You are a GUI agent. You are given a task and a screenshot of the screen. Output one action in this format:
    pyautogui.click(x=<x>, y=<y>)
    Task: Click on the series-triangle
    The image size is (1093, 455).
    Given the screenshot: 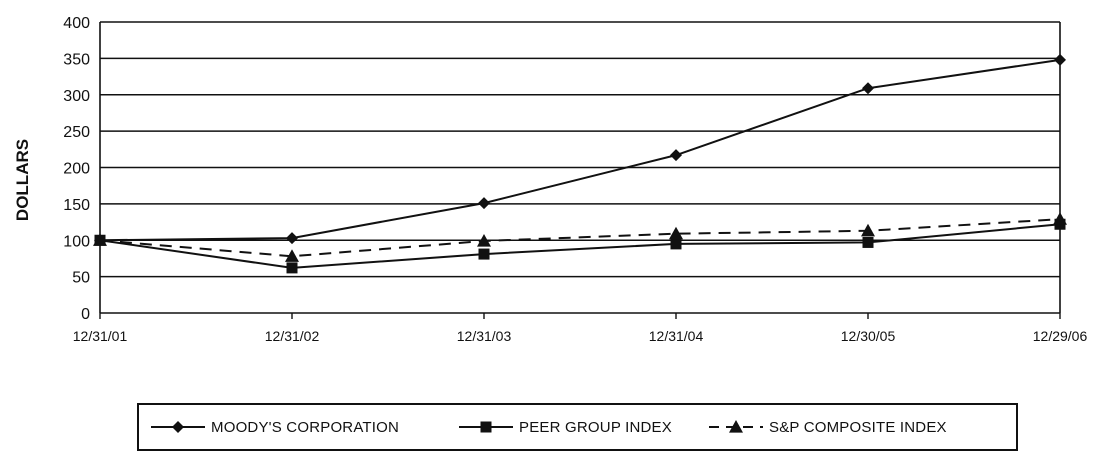 What is the action you would take?
    pyautogui.click(x=580, y=237)
    